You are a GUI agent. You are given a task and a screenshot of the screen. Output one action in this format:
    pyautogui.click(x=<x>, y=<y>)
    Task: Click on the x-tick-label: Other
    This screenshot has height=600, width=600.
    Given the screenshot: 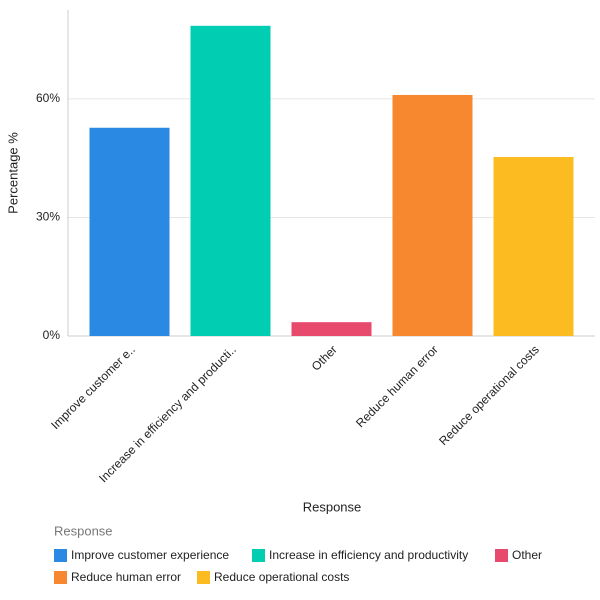 What is the action you would take?
    pyautogui.click(x=324, y=357)
    